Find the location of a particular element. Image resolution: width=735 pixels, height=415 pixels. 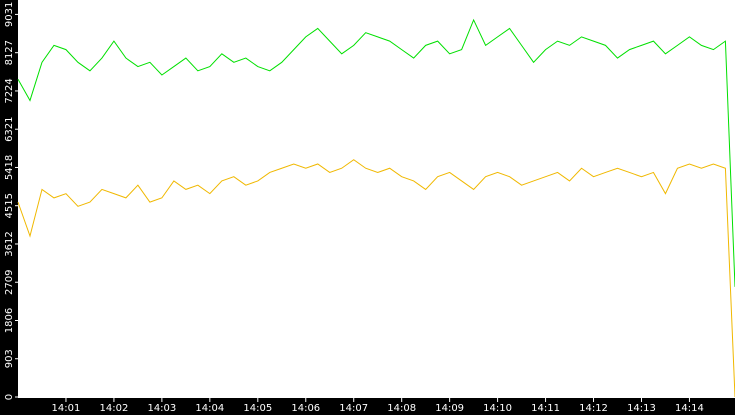

y-tick-label: 903 is located at coordinates (9, 358).